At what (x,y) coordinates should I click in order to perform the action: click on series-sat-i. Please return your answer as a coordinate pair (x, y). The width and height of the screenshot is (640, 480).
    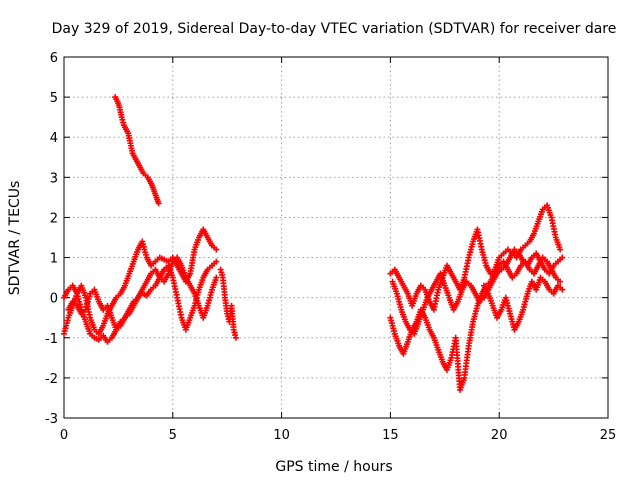
    Looking at the image, I should click on (523, 303).